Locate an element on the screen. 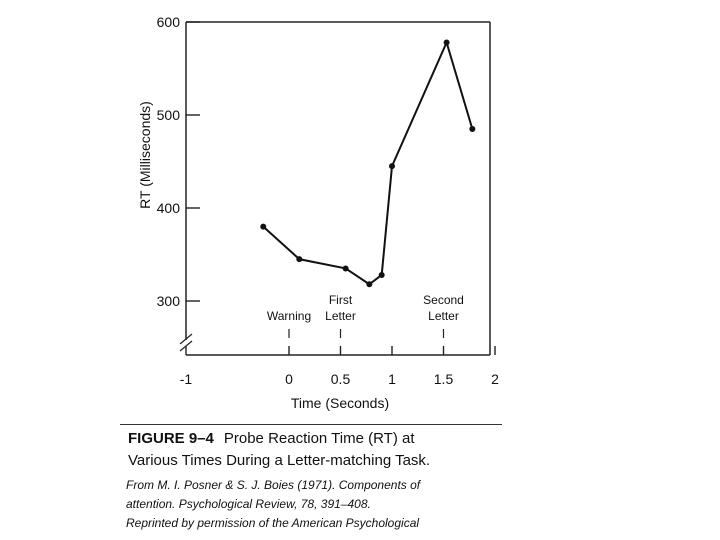 The image size is (720, 540). y-tick-label-600: 600 is located at coordinates (169, 22).